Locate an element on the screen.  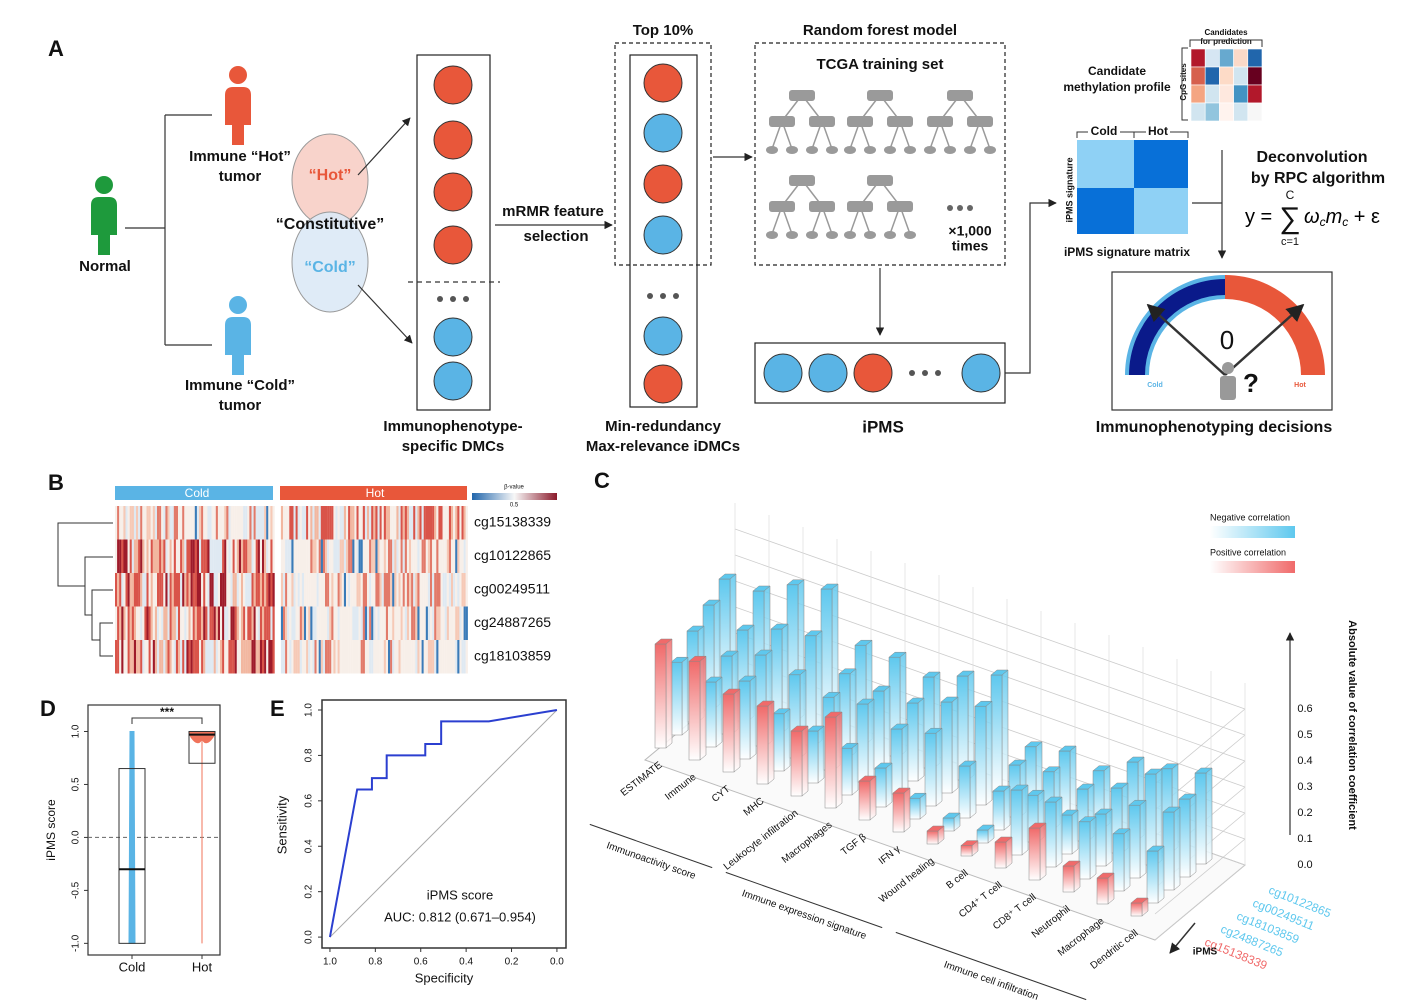
grid-line is located at coordinates (990, 645).